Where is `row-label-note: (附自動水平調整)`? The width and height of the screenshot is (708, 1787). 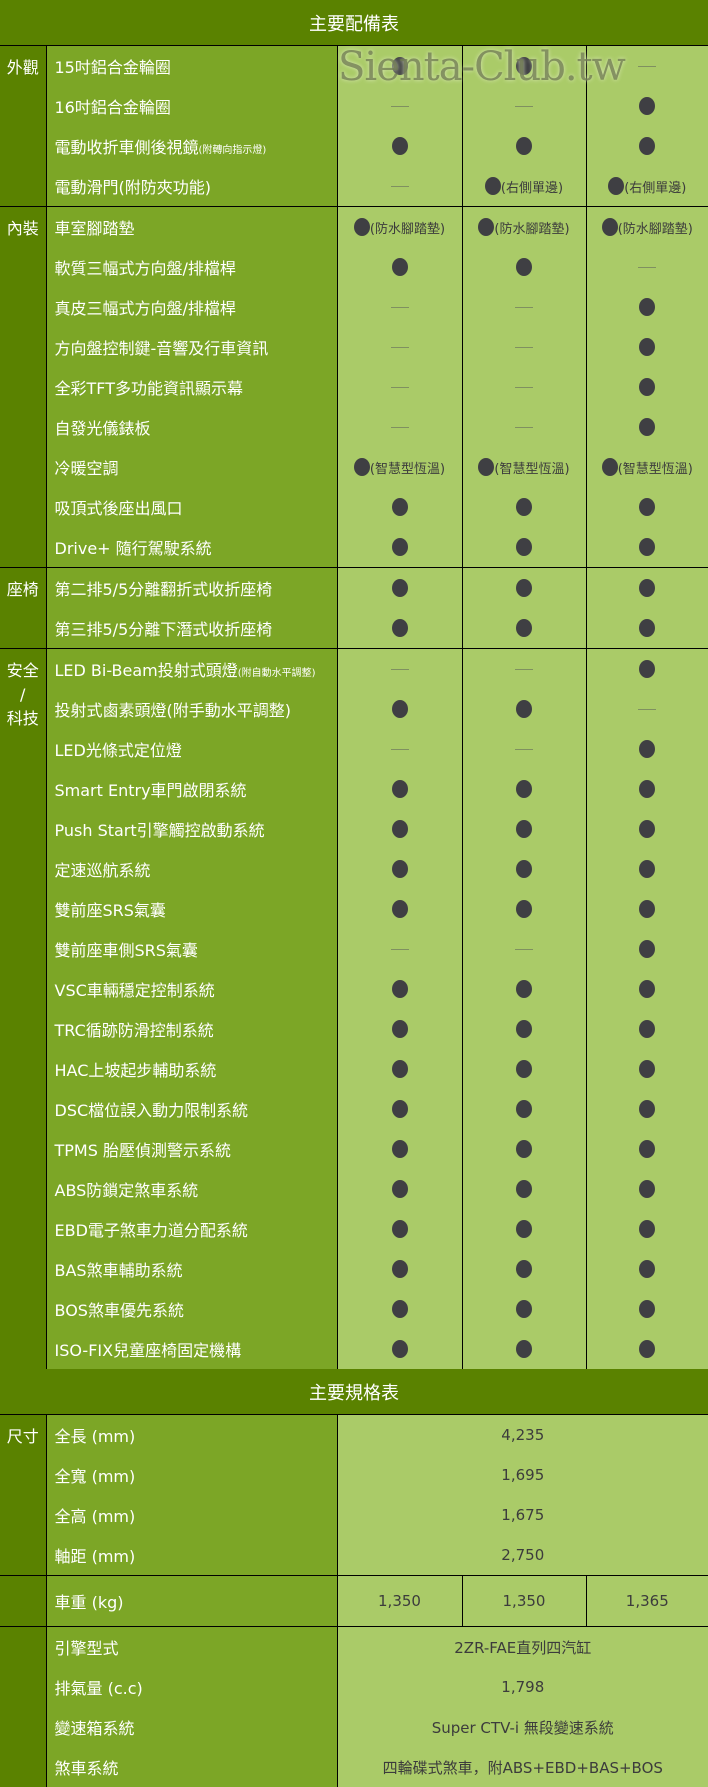 row-label-note: (附自動水平調整) is located at coordinates (277, 673).